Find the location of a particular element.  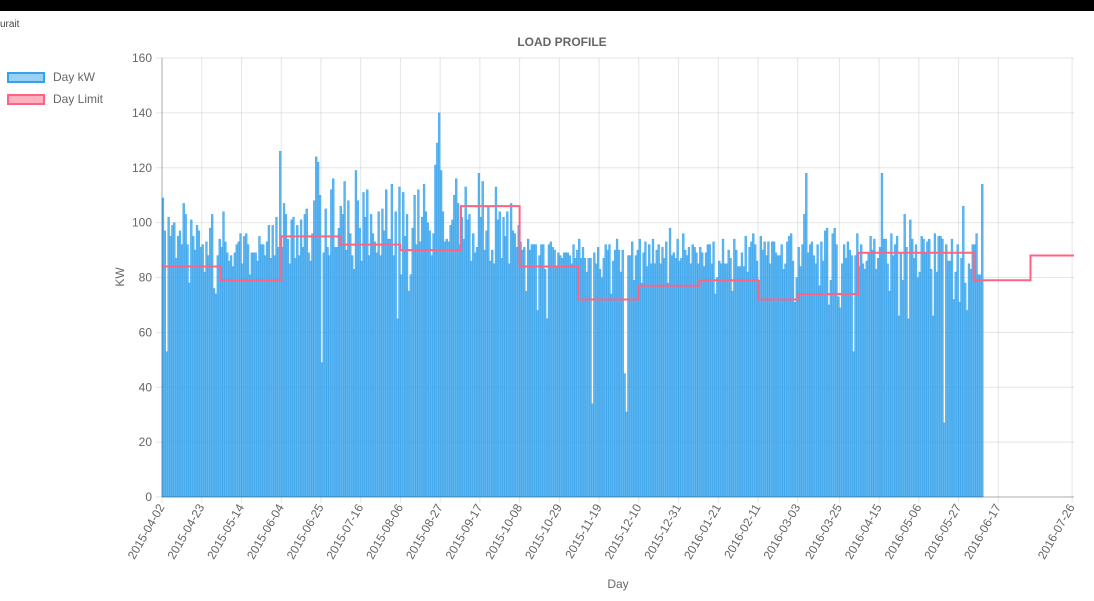

x-tick-label: 2015-12-31 is located at coordinates (662, 531).